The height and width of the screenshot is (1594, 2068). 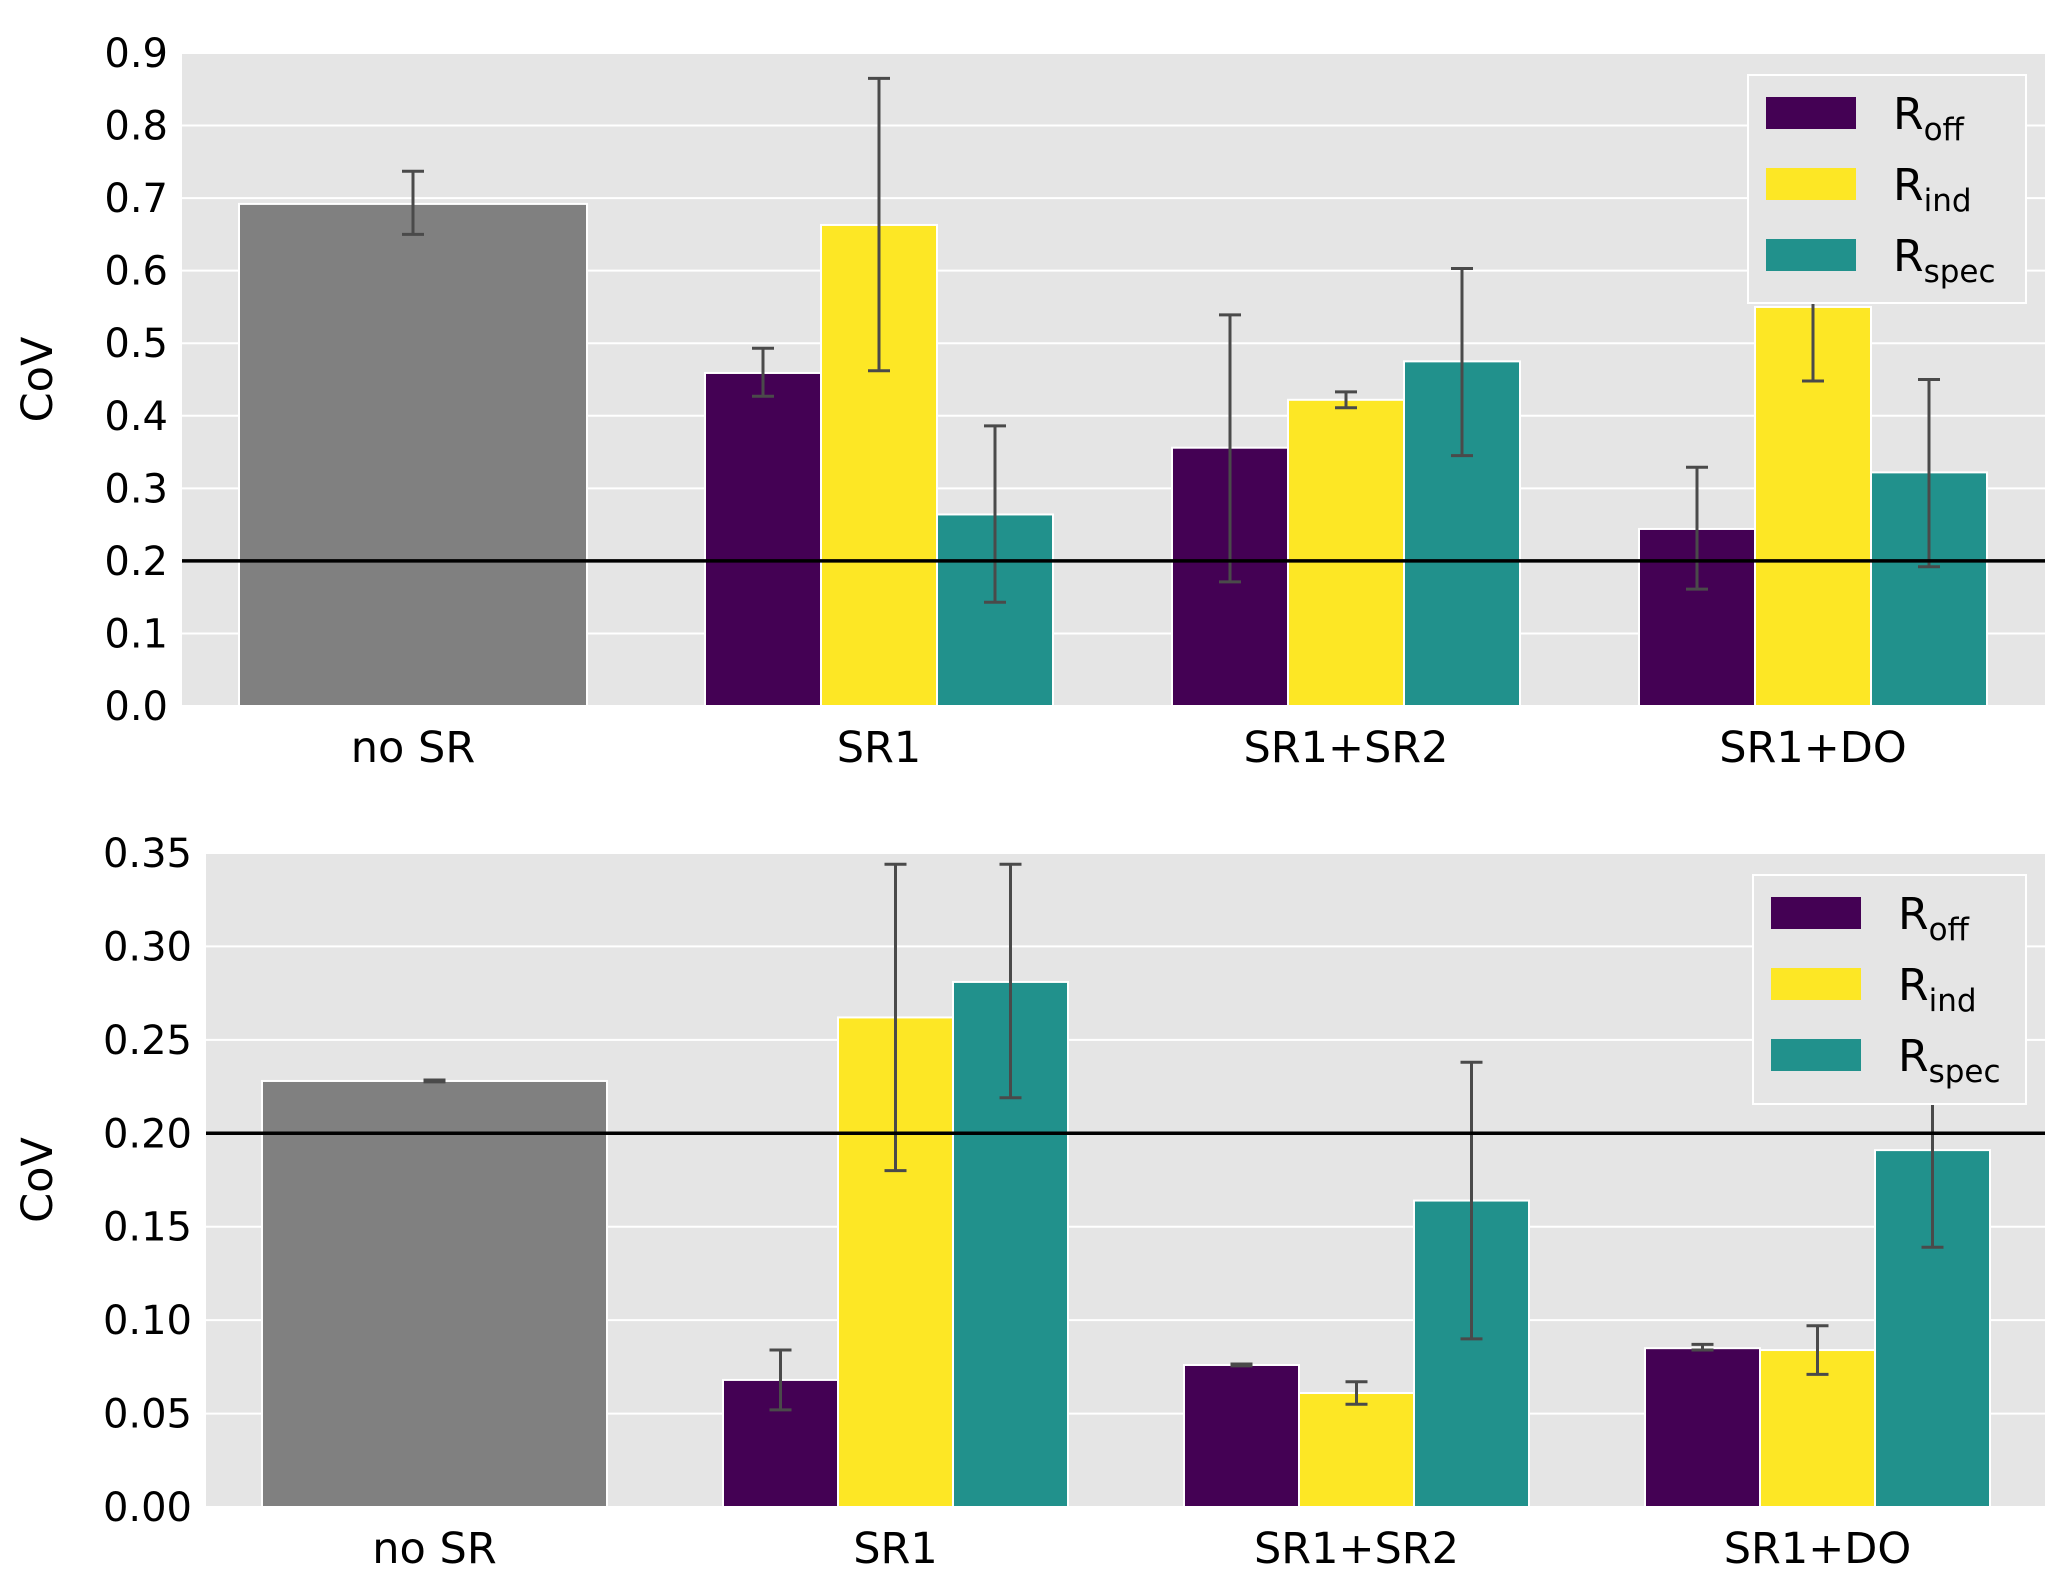 I want to click on bar-r-ind-sr1-do, so click(x=1817, y=1429).